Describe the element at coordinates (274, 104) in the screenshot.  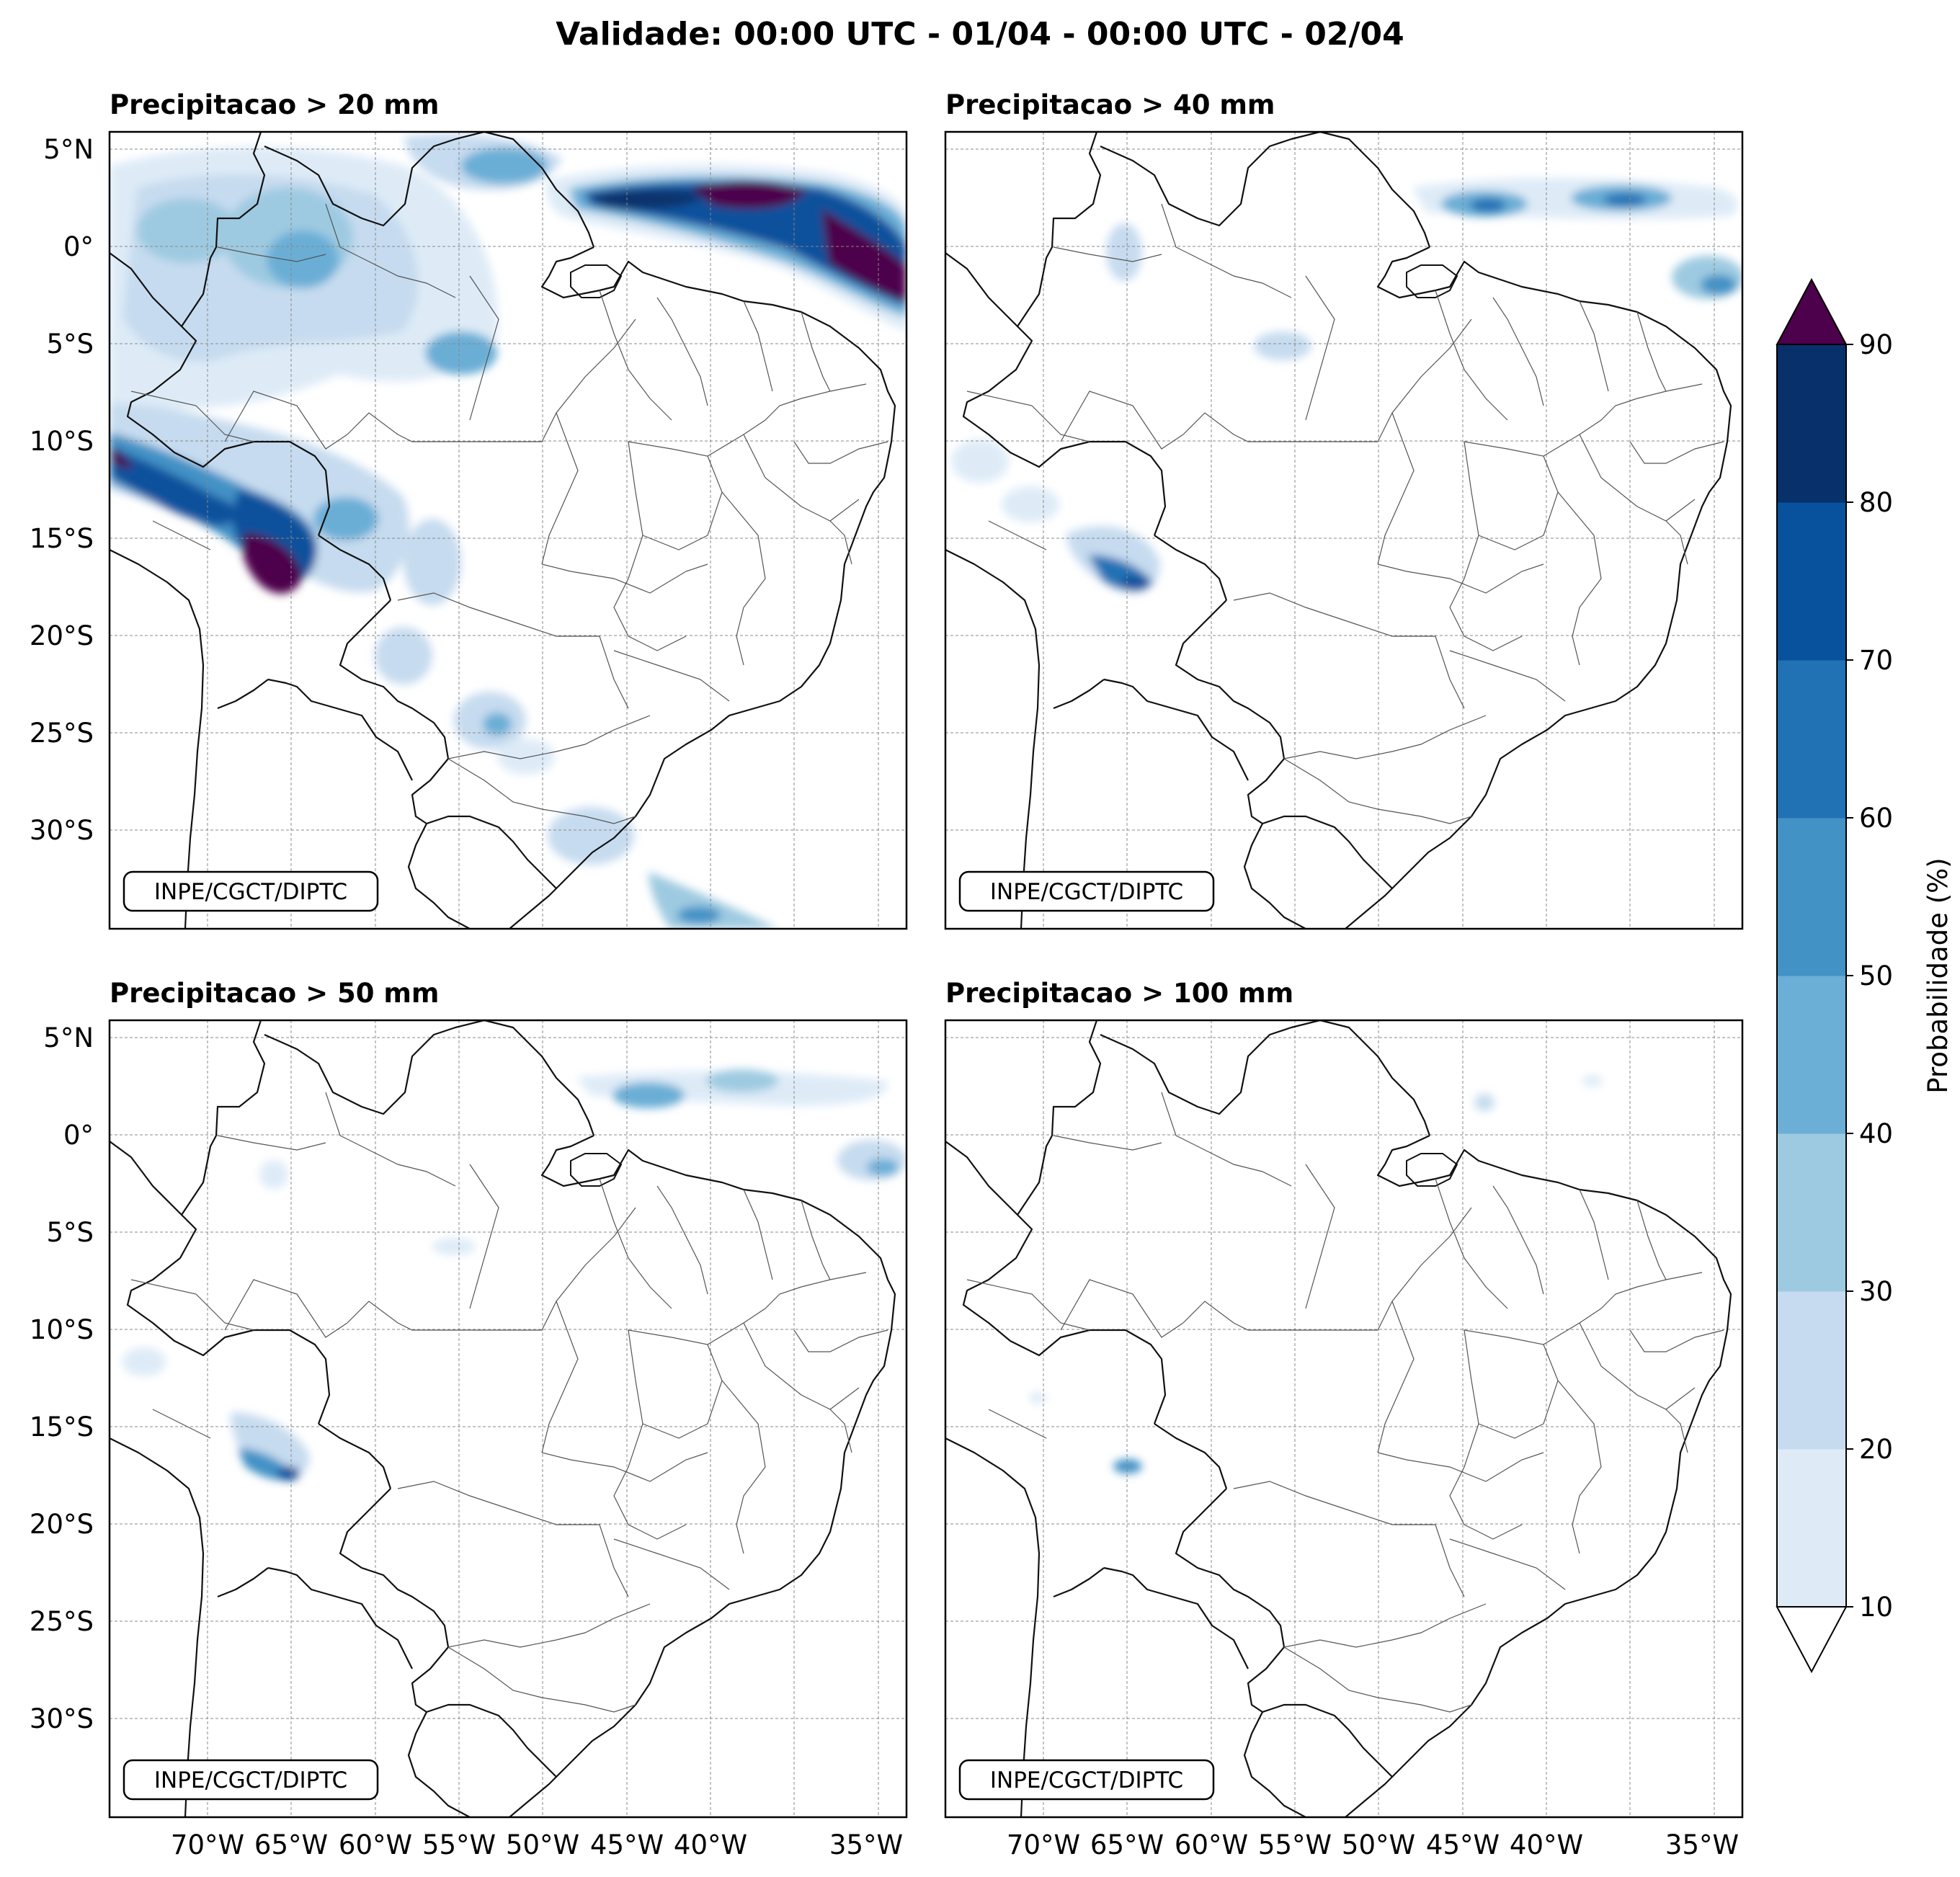
I see `panel-title: Precipitacao > 20 mm` at that location.